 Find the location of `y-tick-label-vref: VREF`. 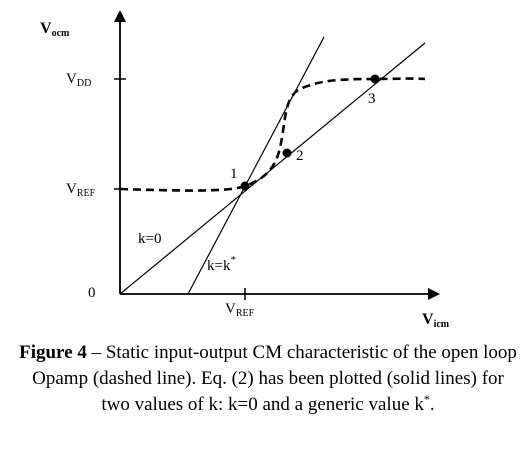

y-tick-label-vref: VREF is located at coordinates (81, 190).